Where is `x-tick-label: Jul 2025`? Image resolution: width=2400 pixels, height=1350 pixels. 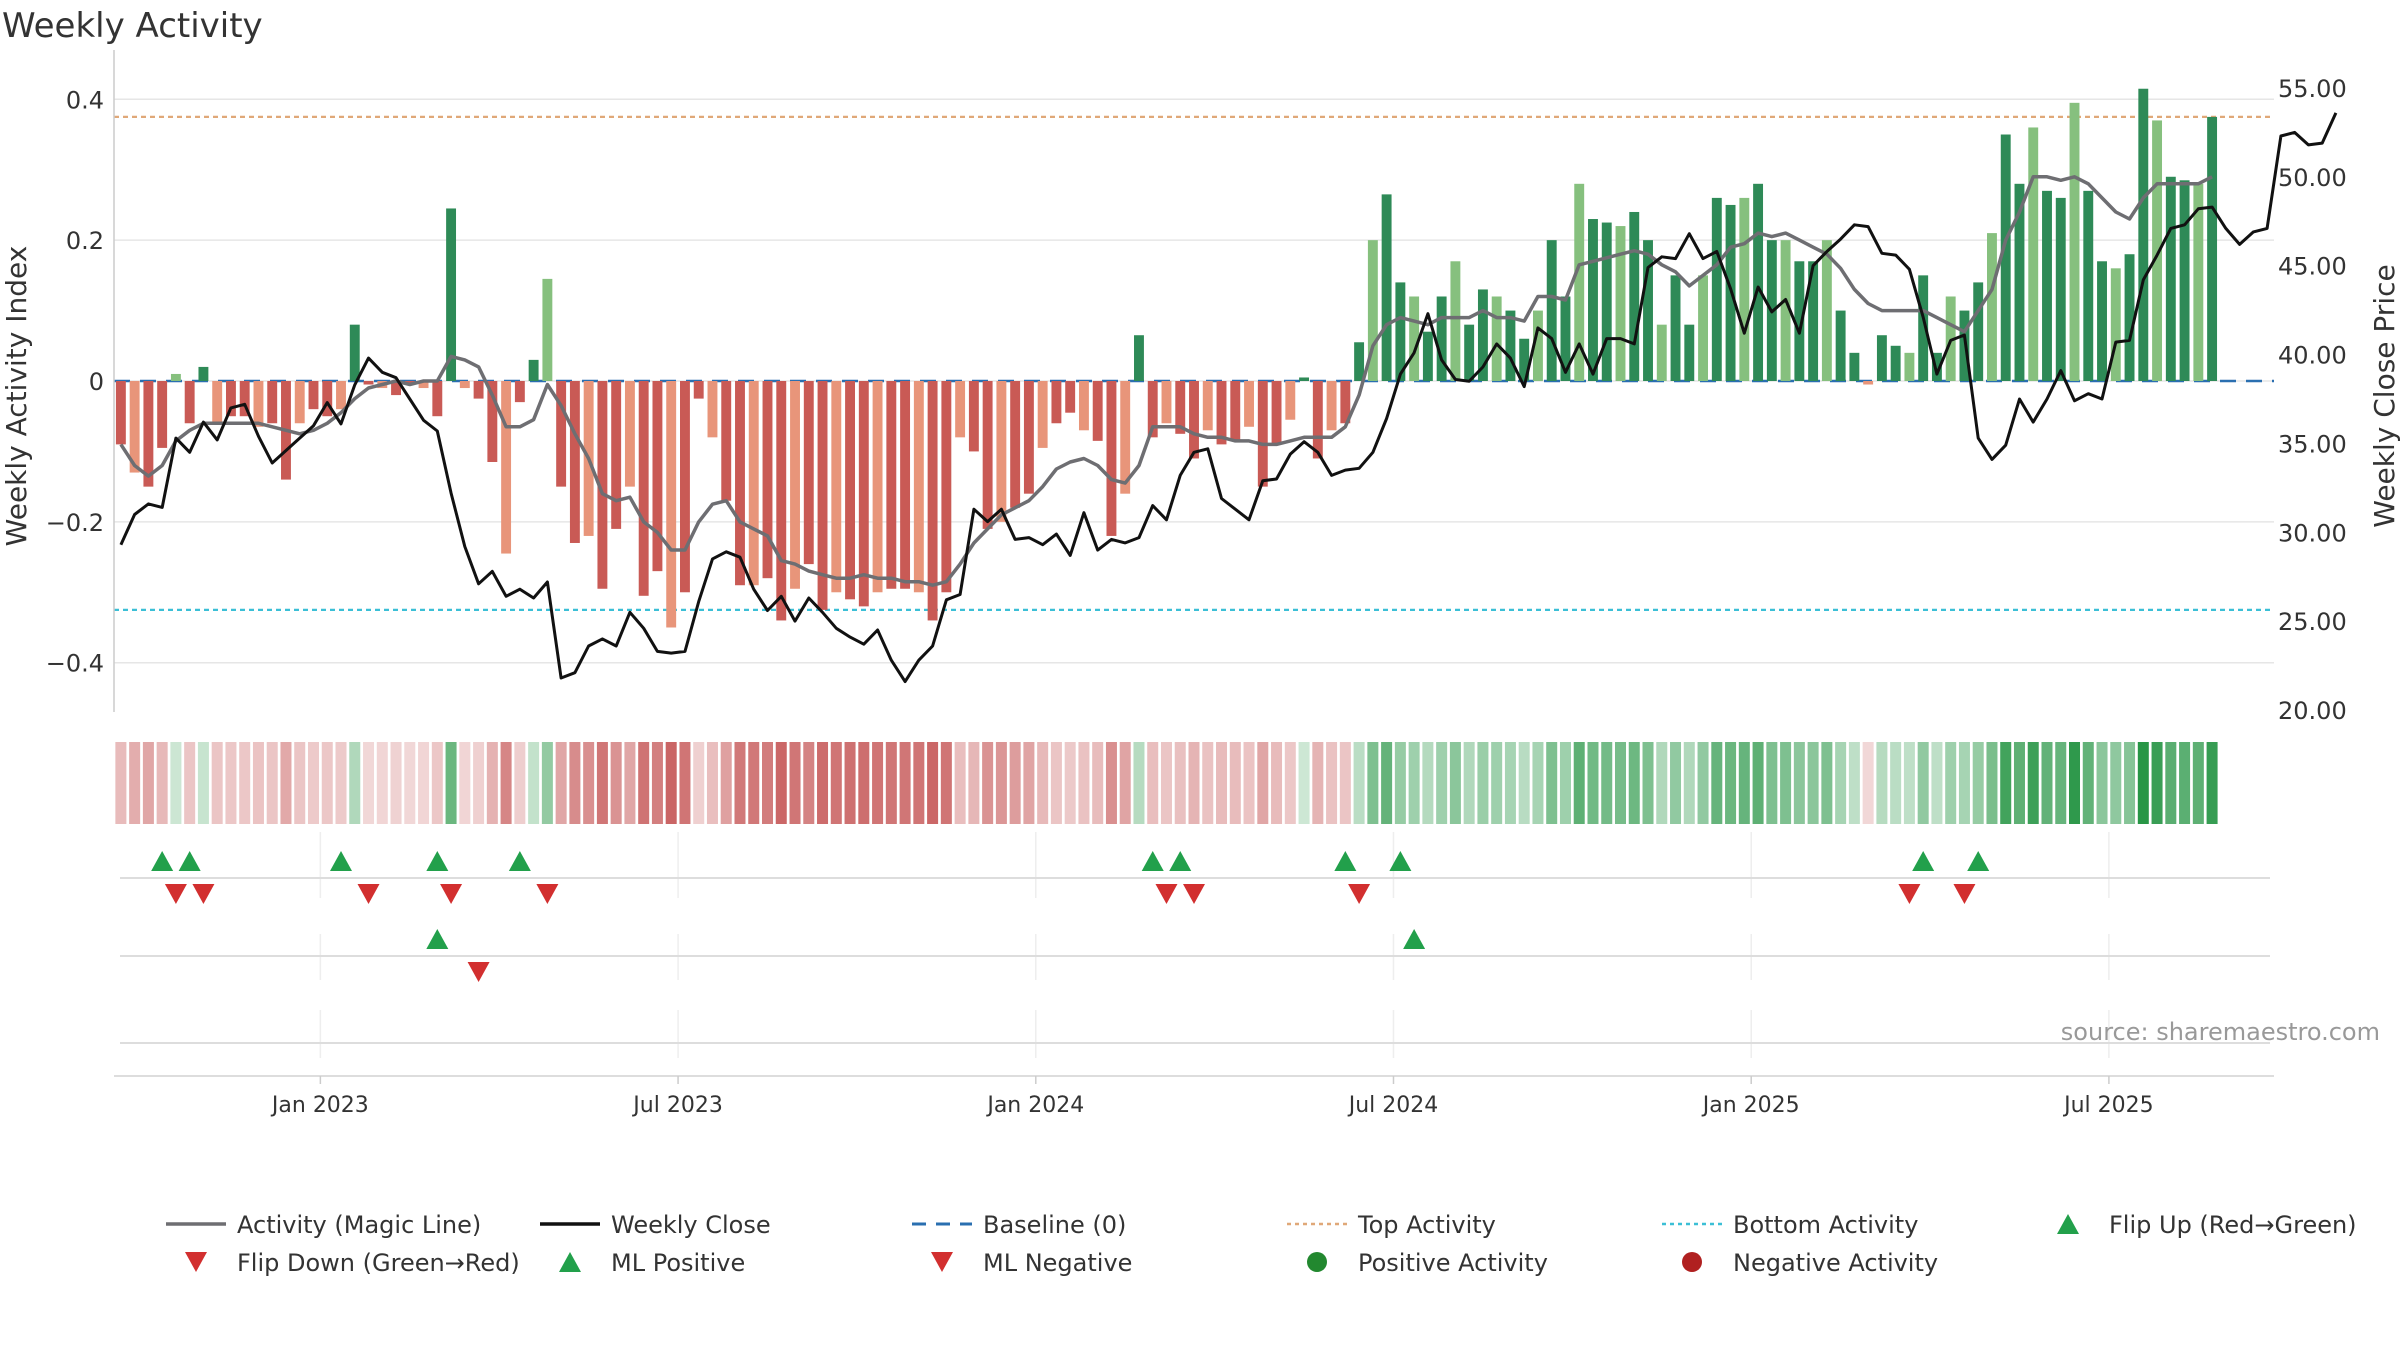
x-tick-label: Jul 2025 is located at coordinates (2108, 1105).